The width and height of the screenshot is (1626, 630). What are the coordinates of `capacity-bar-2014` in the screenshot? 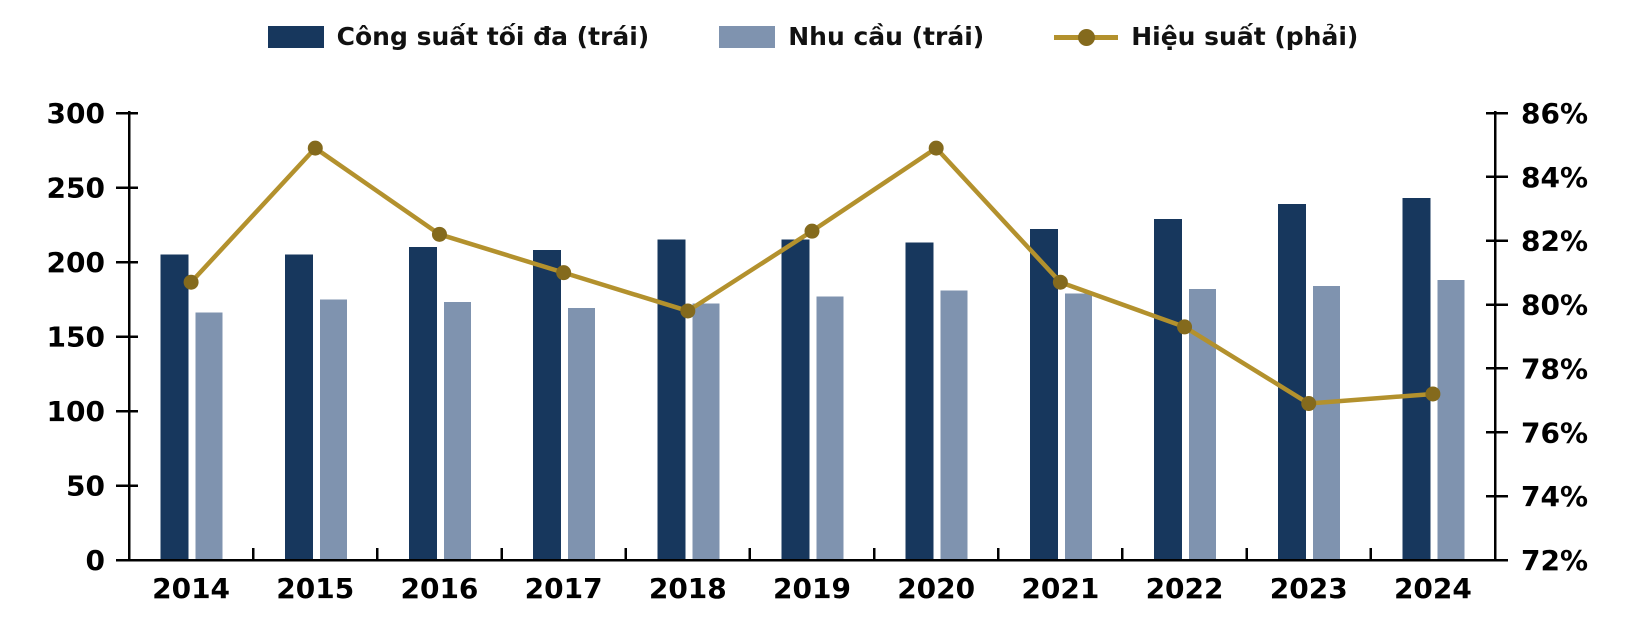 It's located at (174, 407).